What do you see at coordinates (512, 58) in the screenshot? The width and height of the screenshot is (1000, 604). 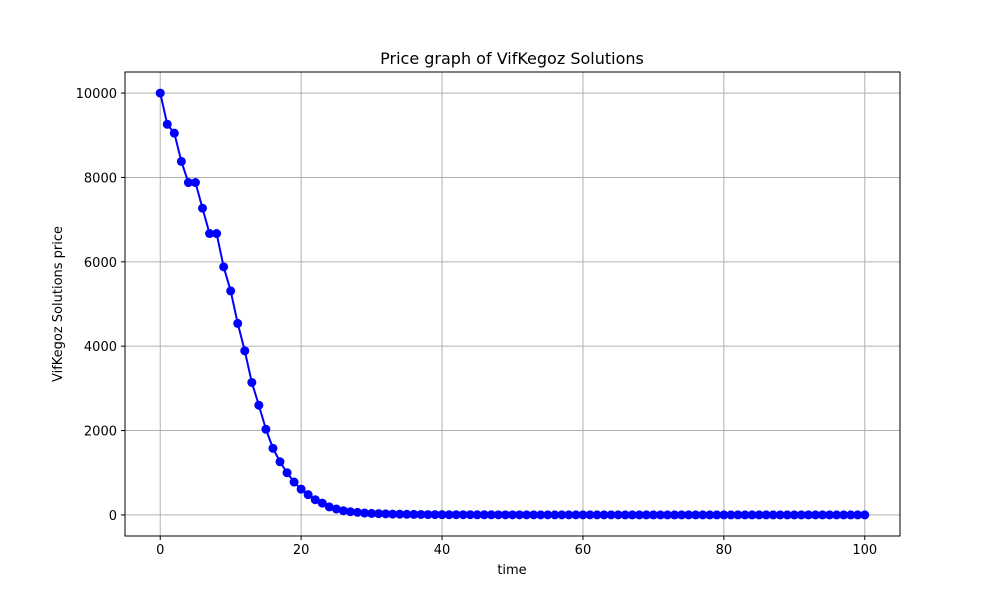 I see `chart-title: Price graph of VifKegoz Solutions` at bounding box center [512, 58].